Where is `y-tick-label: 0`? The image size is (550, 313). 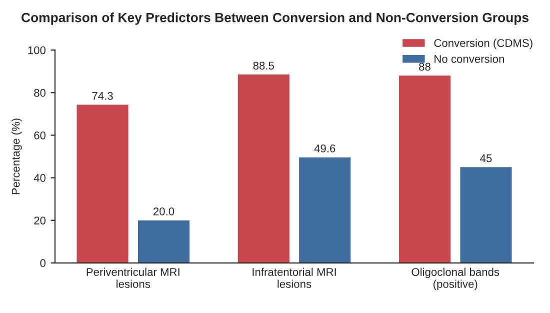
y-tick-label: 0 is located at coordinates (43, 263).